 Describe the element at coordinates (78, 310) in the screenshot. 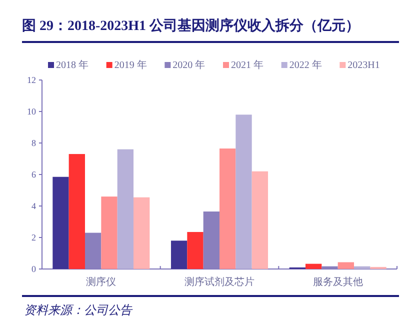

I see `text: 资料来源：公司公告` at that location.